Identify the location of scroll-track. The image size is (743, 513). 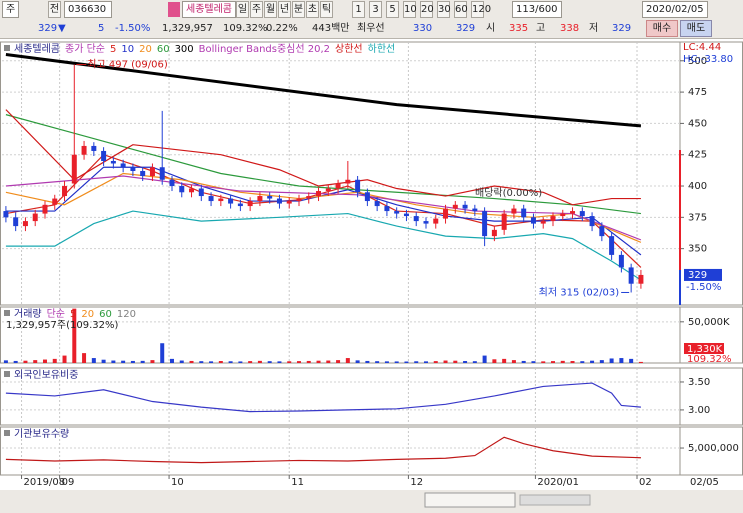
(555, 500).